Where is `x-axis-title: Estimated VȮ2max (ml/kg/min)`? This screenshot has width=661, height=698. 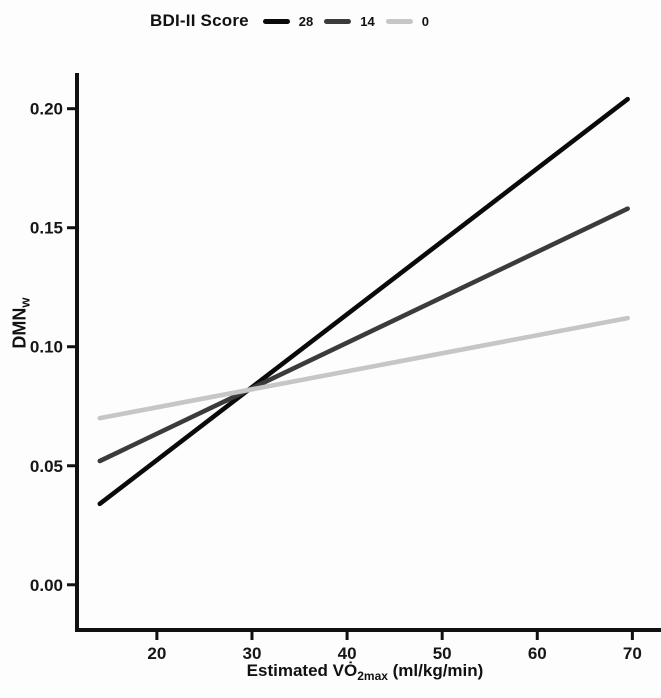
x-axis-title: Estimated VȮ2max (ml/kg/min) is located at coordinates (365, 672).